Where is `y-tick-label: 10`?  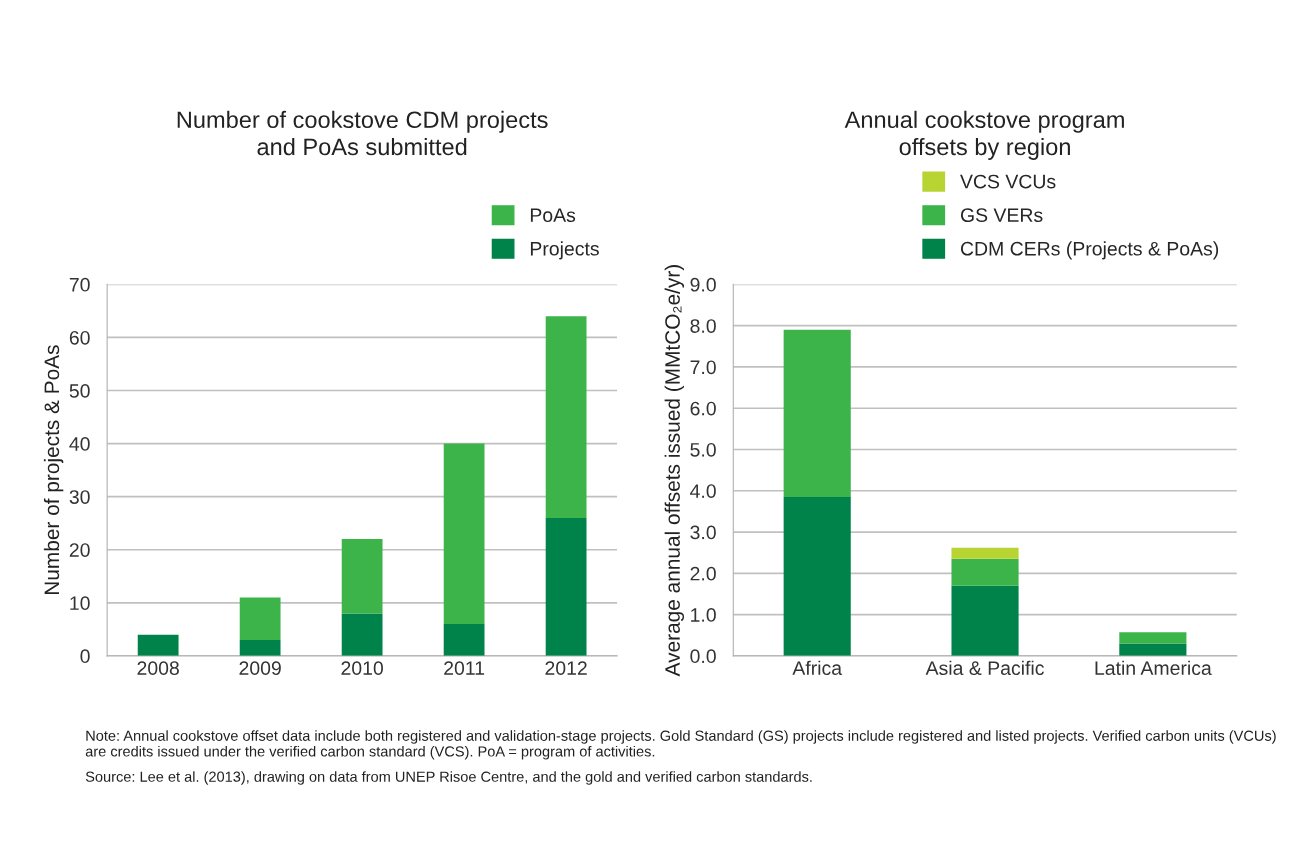
y-tick-label: 10 is located at coordinates (80, 603).